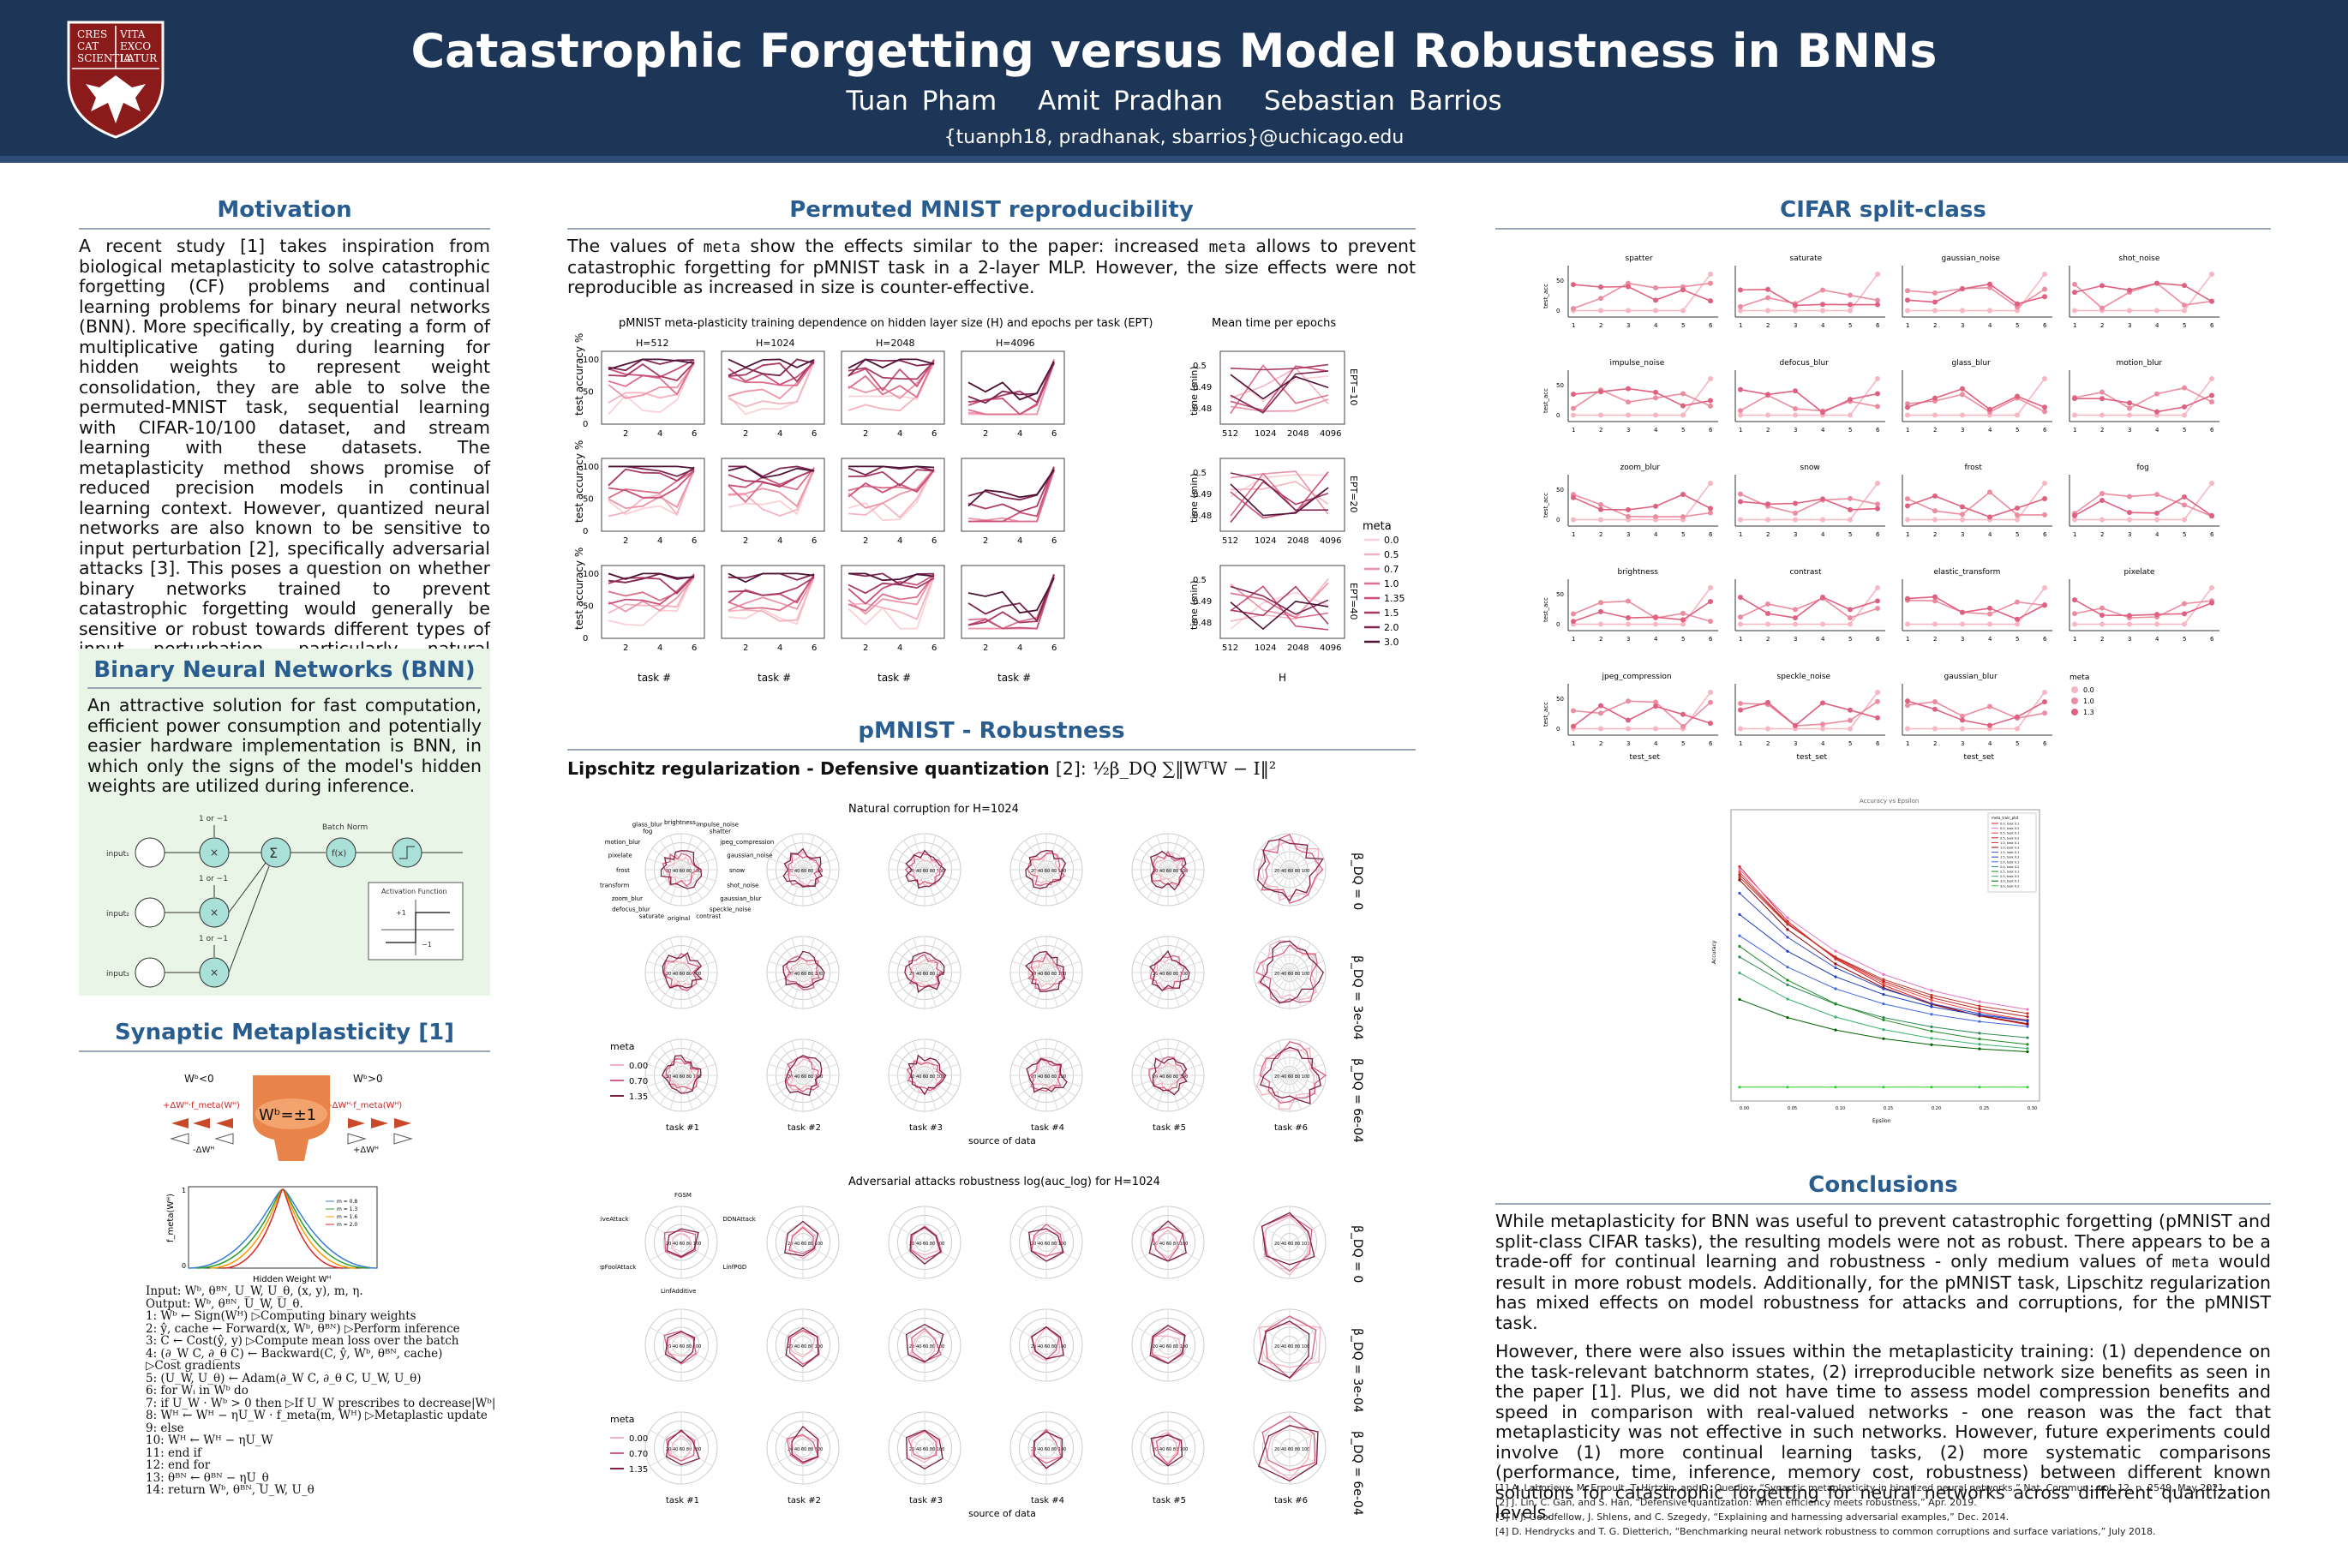  Describe the element at coordinates (347, 1202) in the screenshot. I see `diagram-label: m = 0.8` at that location.